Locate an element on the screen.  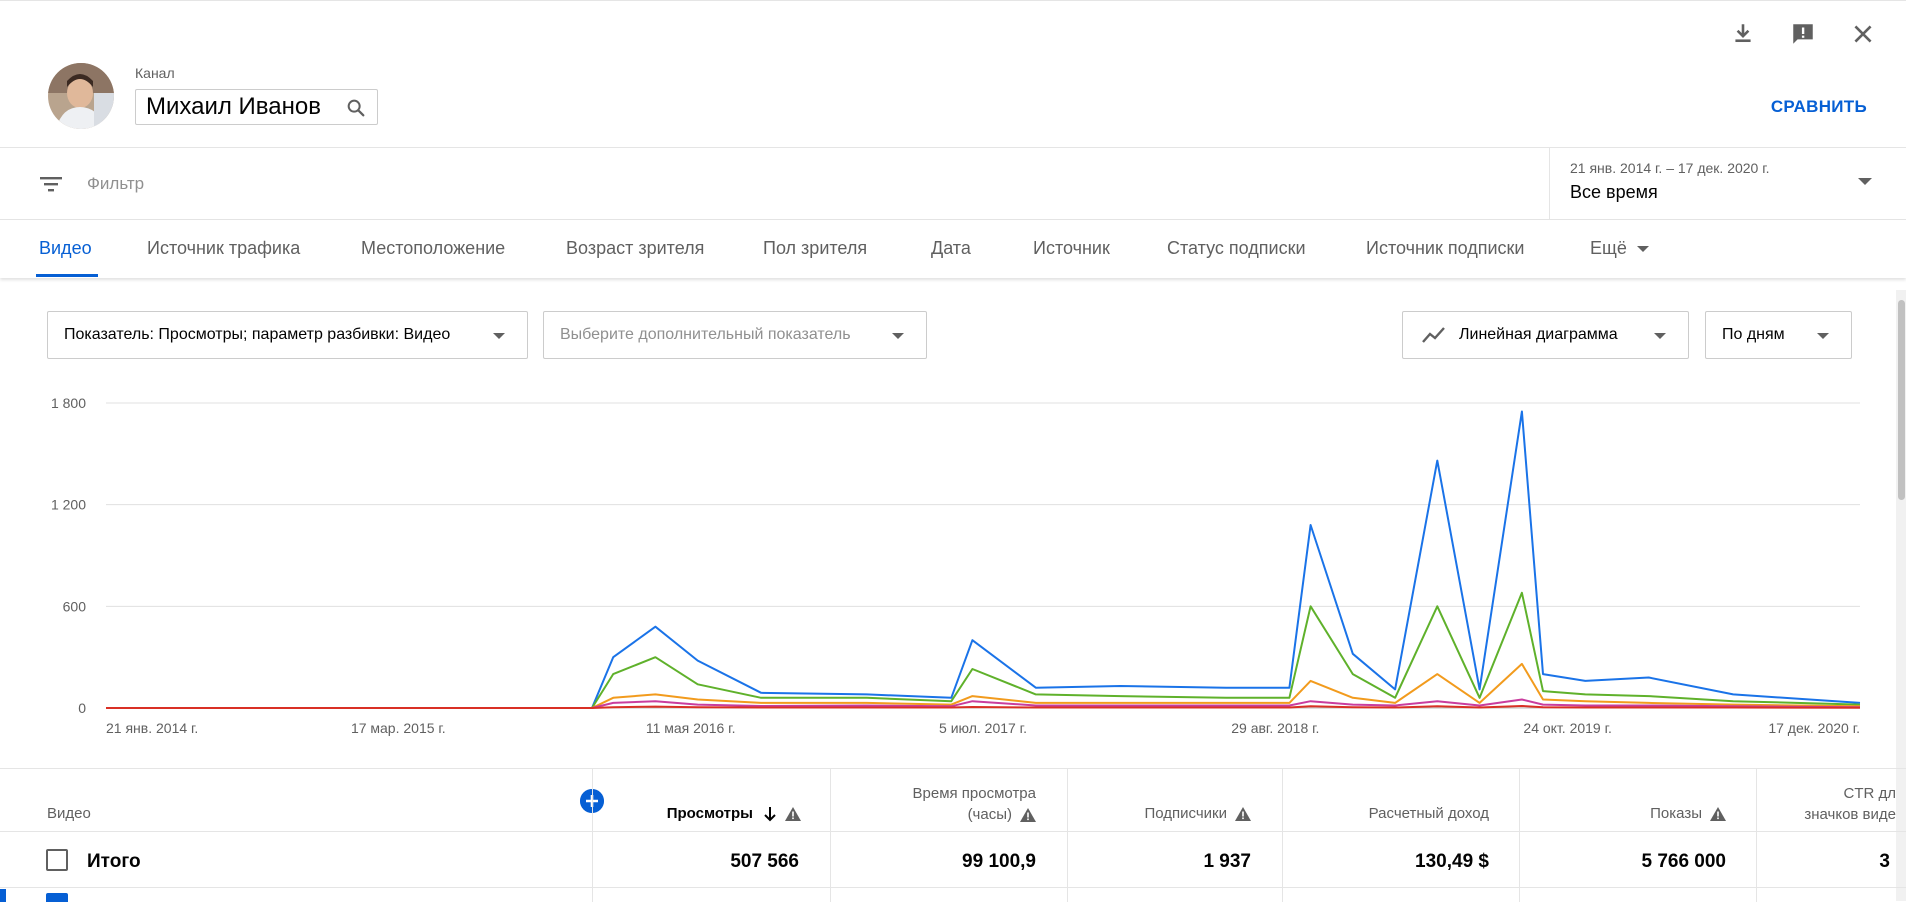
x-tick-label: 17 мар. 2015 г. is located at coordinates (398, 728).